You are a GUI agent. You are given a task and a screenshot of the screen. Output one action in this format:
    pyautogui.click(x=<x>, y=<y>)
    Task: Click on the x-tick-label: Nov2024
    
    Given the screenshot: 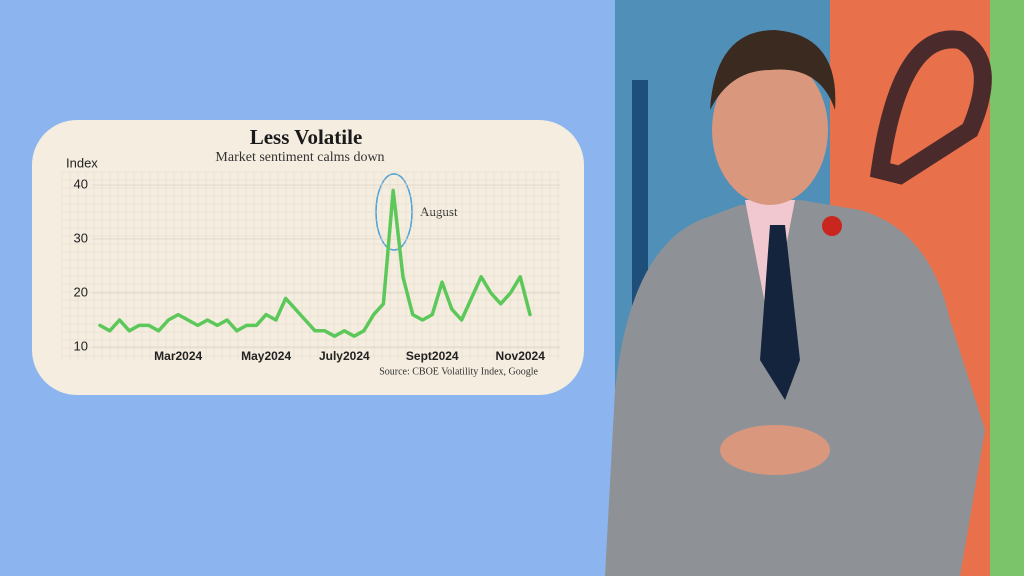 What is the action you would take?
    pyautogui.click(x=521, y=356)
    